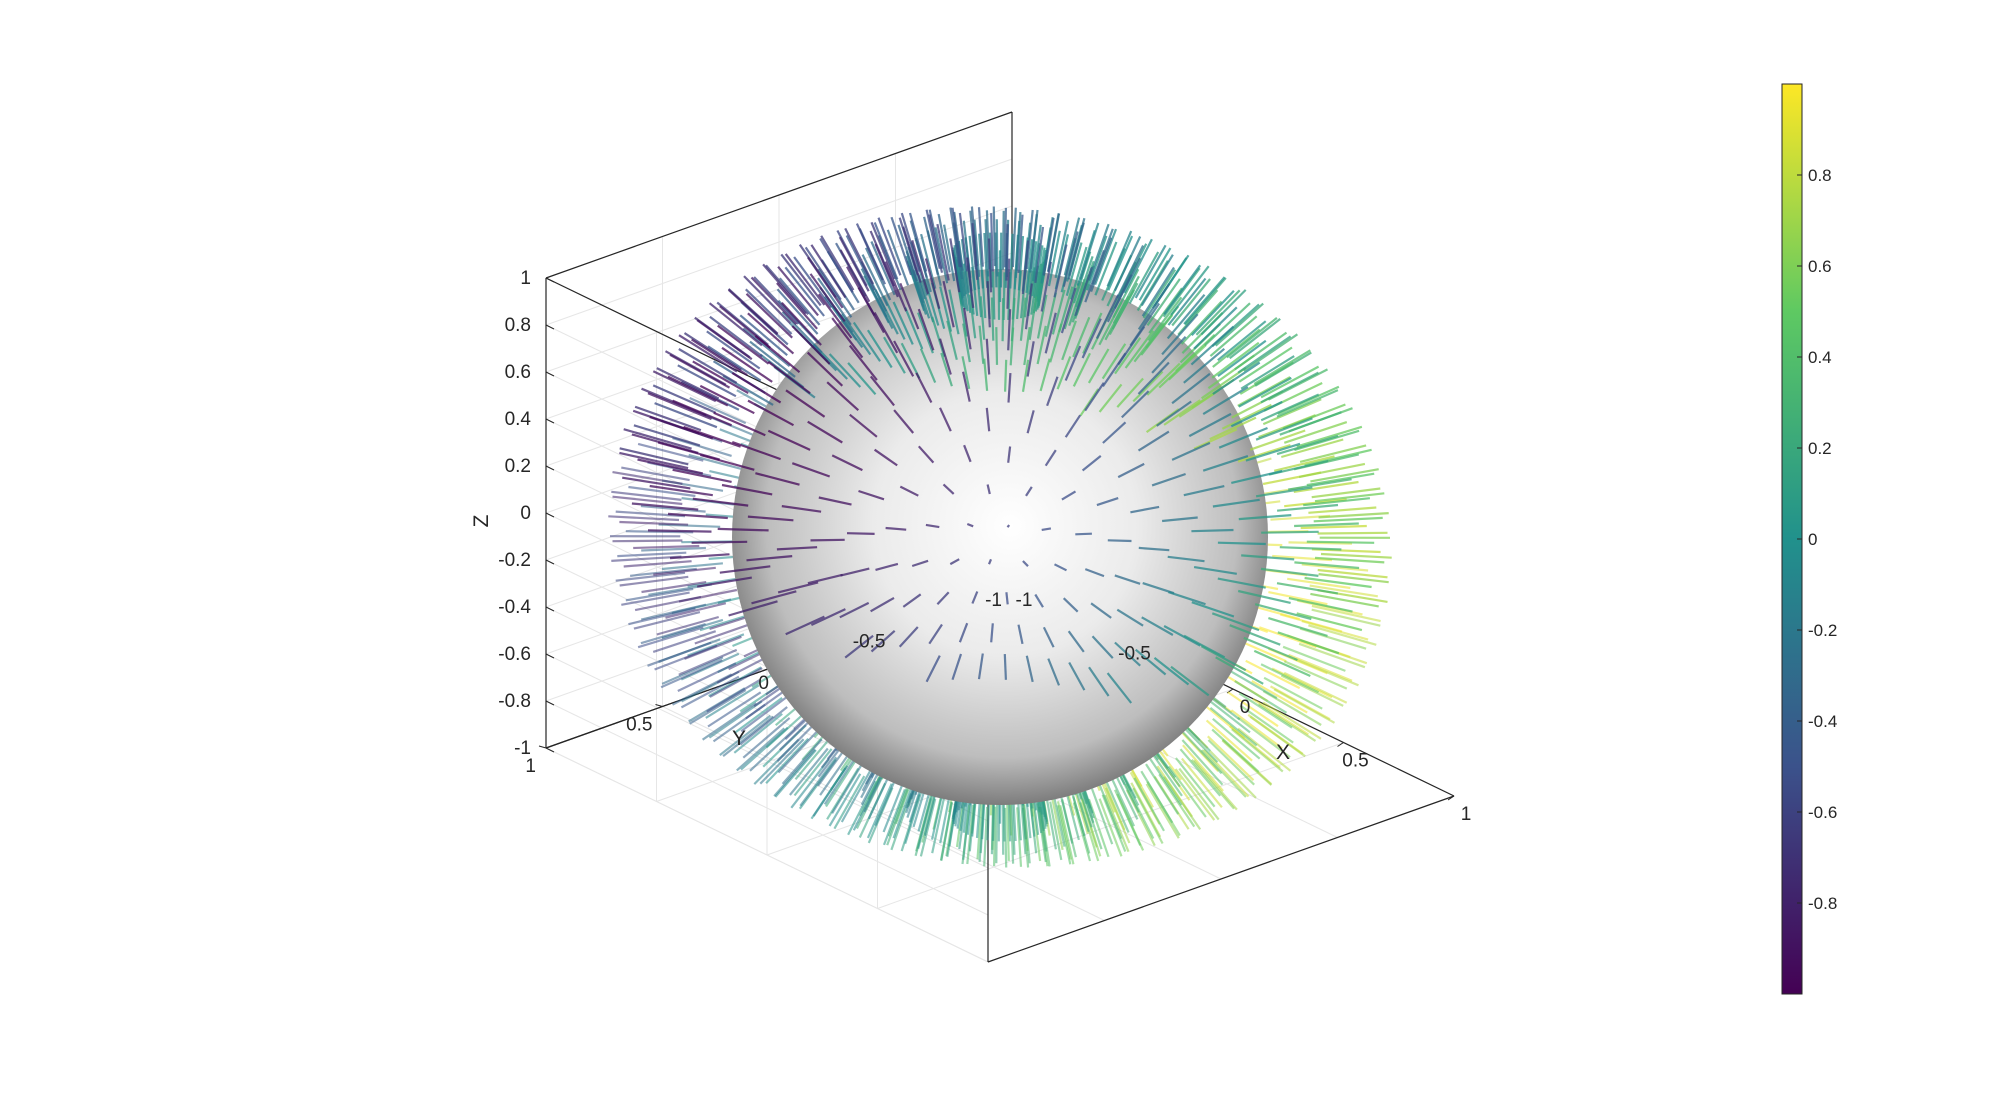 The image size is (2000, 1113). I want to click on y-axis-label: Y, so click(739, 738).